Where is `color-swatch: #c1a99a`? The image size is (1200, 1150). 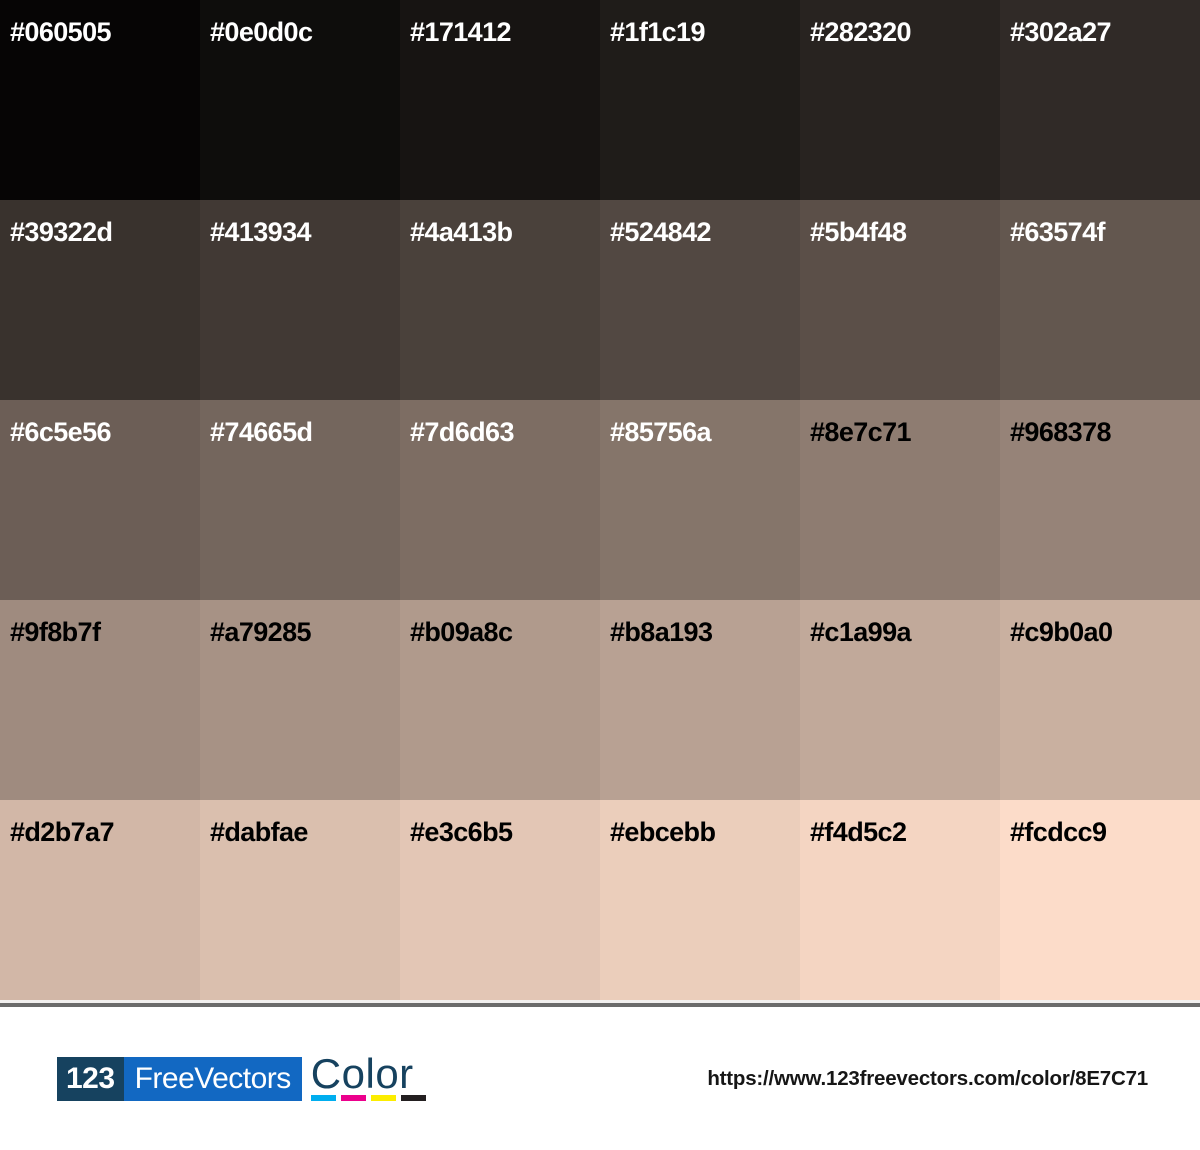
color-swatch: #c1a99a is located at coordinates (900, 700).